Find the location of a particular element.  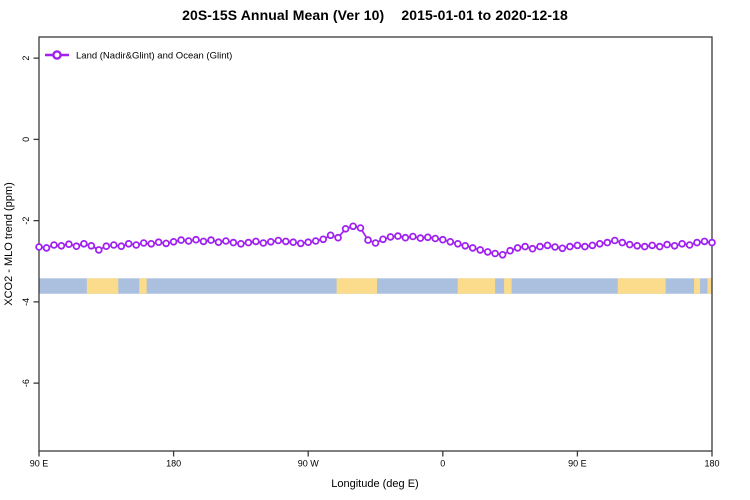

chart-title-range: 20S-15S Annual Mean (Ver 10) is located at coordinates (283, 15).